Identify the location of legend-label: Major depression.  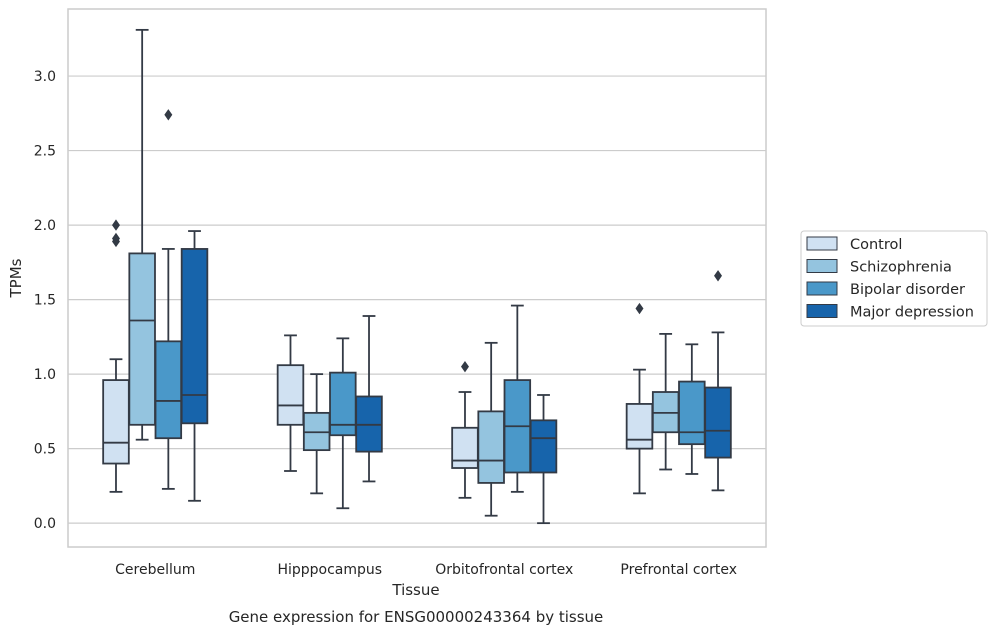
(912, 313).